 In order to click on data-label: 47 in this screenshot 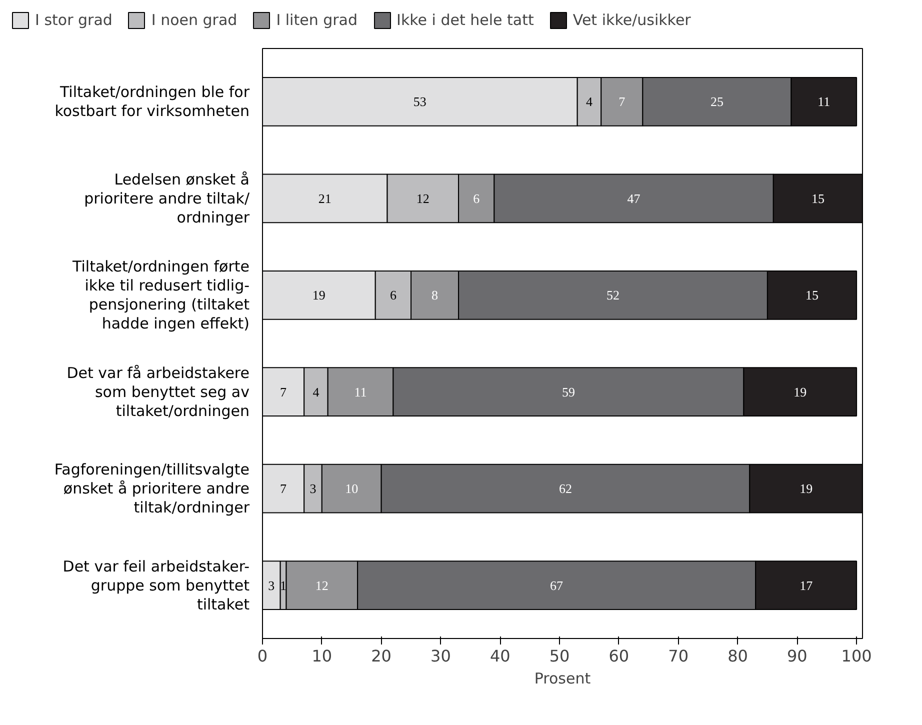, I will do `click(634, 198)`.